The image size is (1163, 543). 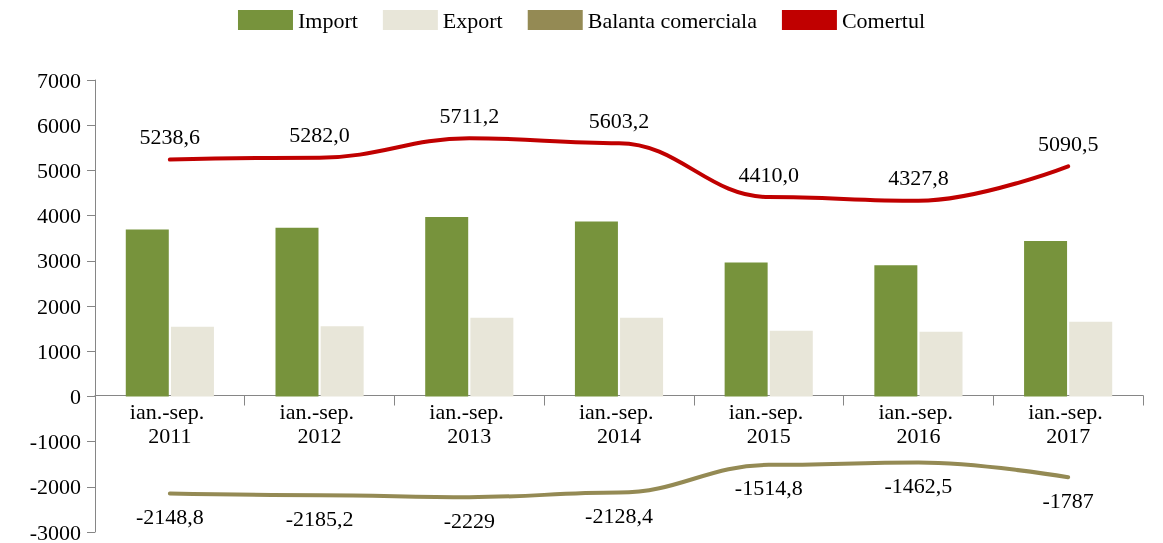 What do you see at coordinates (327, 20) in the screenshot?
I see `legend-label: Import` at bounding box center [327, 20].